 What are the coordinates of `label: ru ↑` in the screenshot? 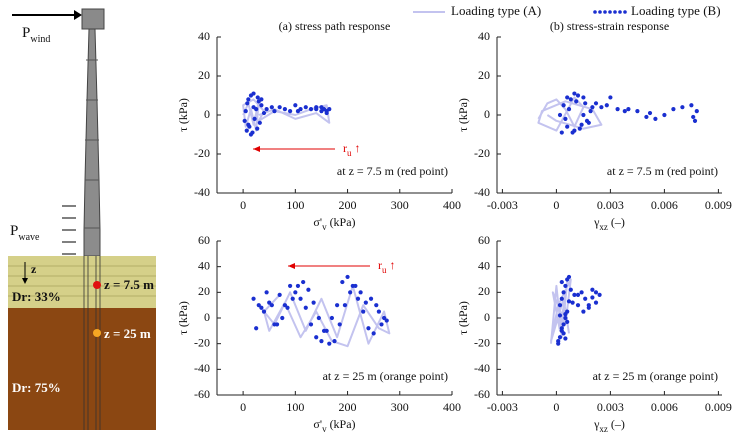 It's located at (352, 149).